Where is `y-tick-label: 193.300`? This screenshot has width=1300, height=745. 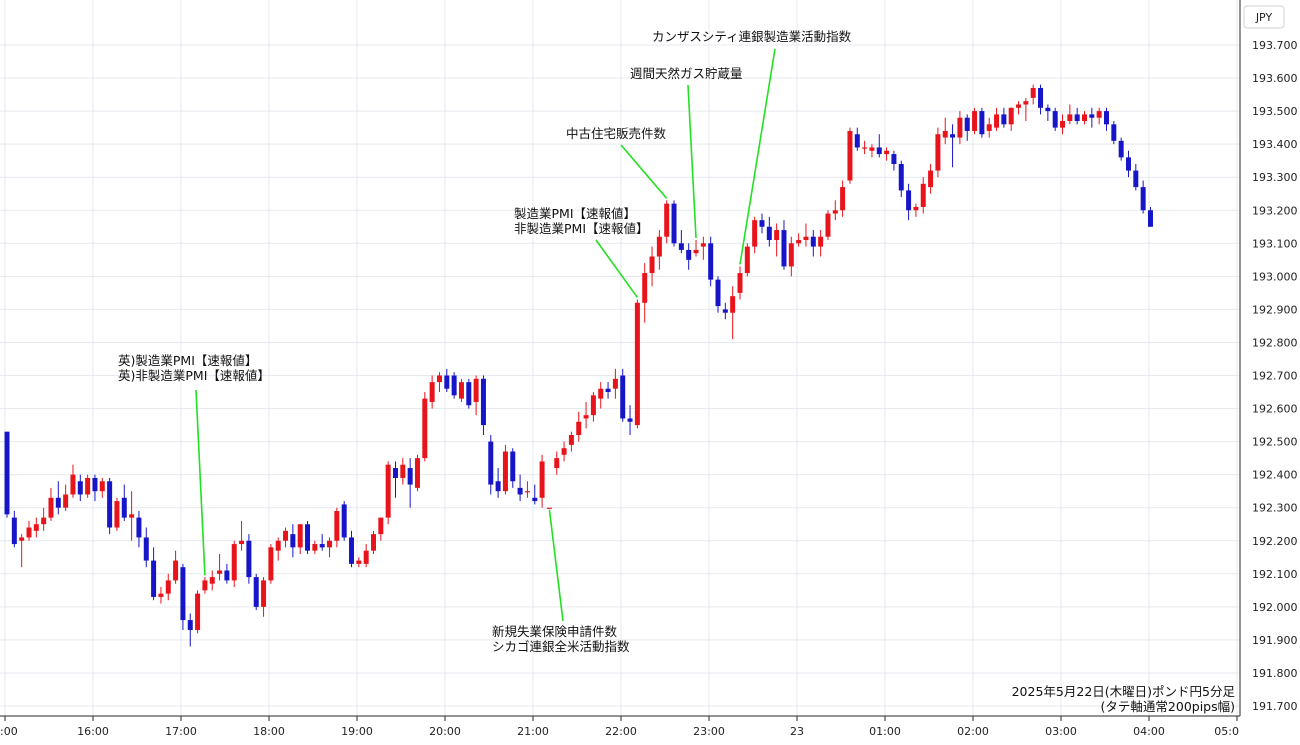
y-tick-label: 193.300 is located at coordinates (1275, 177).